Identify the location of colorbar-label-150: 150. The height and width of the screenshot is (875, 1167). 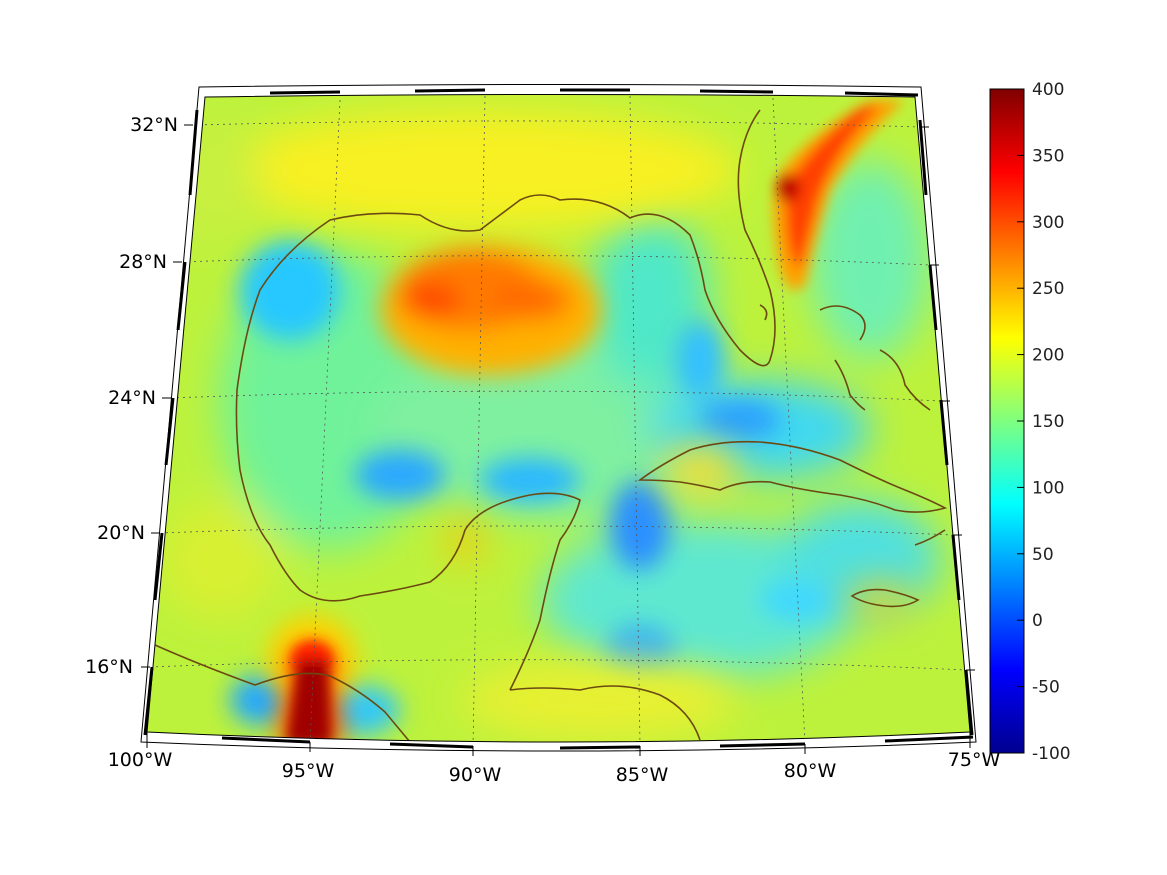
(1048, 422).